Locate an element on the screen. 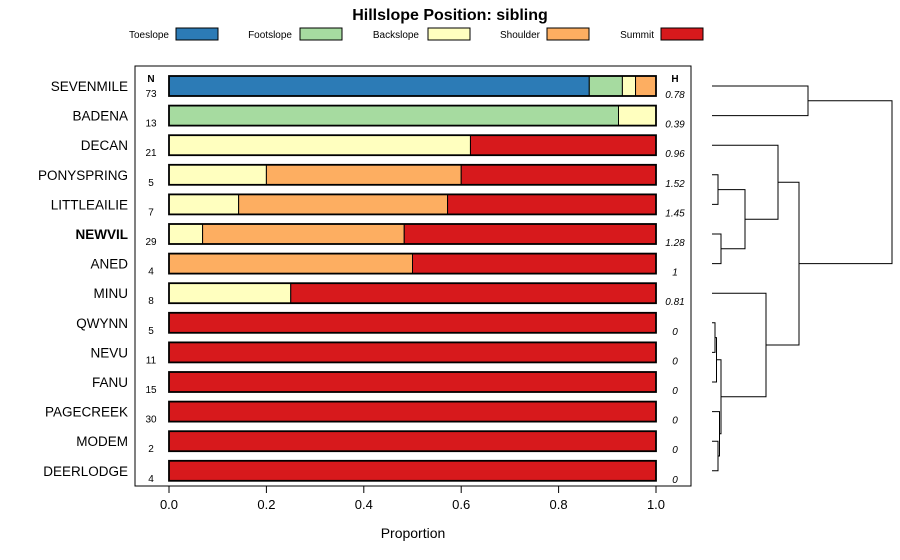 This screenshot has height=560, width=900. n-value: 30 is located at coordinates (151, 420).